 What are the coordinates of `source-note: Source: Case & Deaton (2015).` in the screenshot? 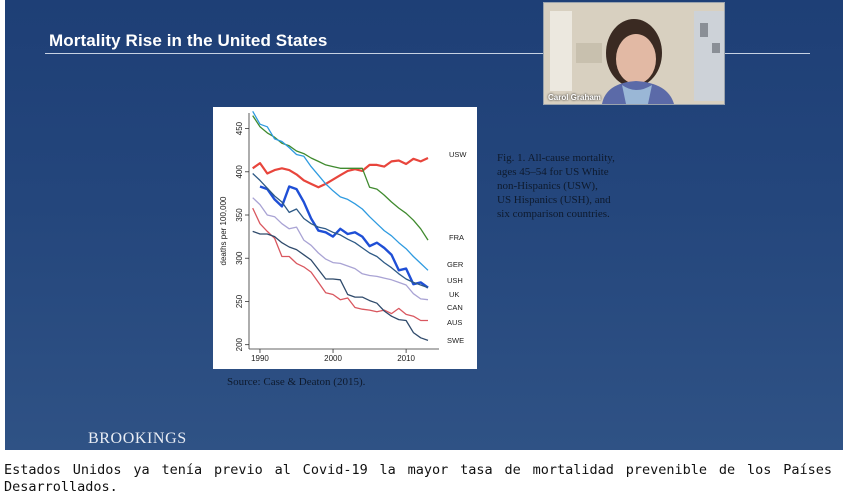 It's located at (296, 382).